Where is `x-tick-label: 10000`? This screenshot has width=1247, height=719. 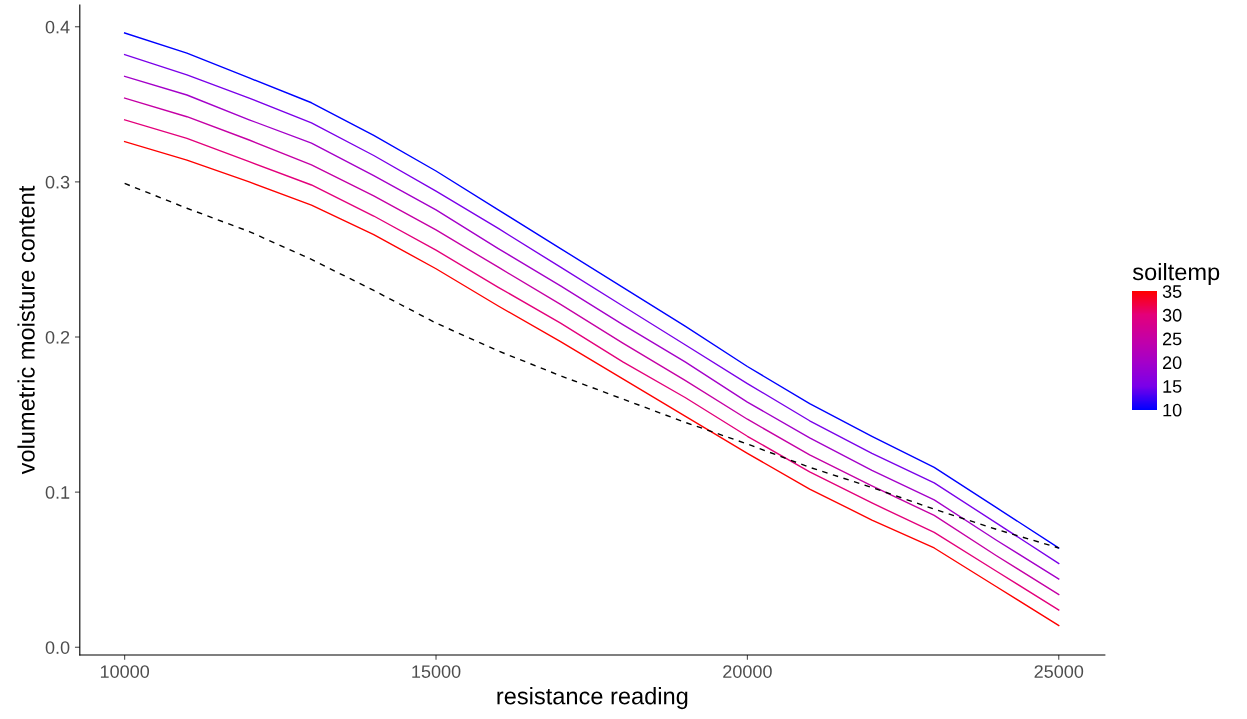 x-tick-label: 10000 is located at coordinates (125, 671).